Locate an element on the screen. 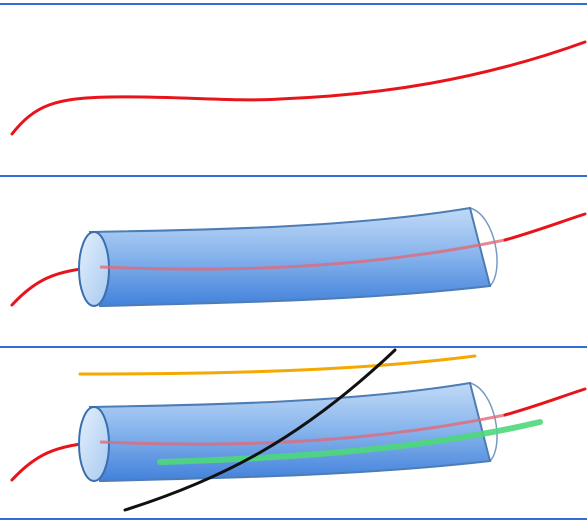  green-line is located at coordinates (350, 442).